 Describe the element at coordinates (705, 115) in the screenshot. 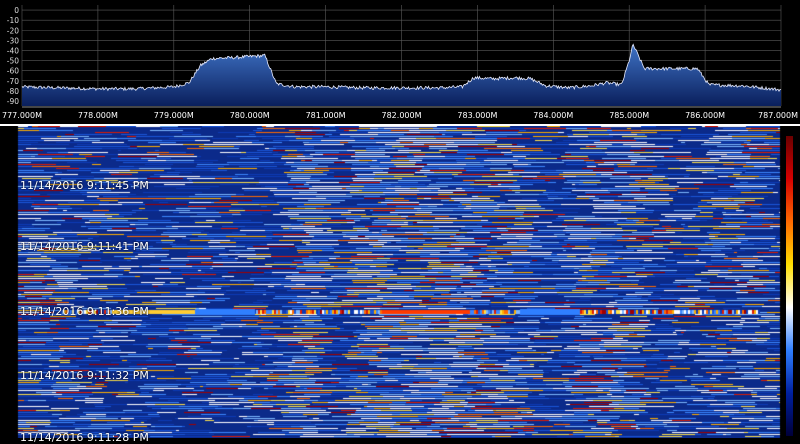

I see `x-tick-label: 786.000M` at that location.